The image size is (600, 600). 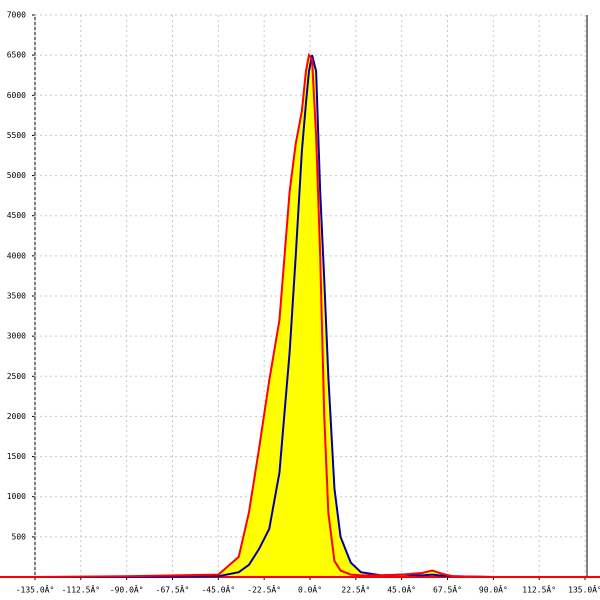 I want to click on x-tick-label: -135.0Â°, so click(x=35, y=589).